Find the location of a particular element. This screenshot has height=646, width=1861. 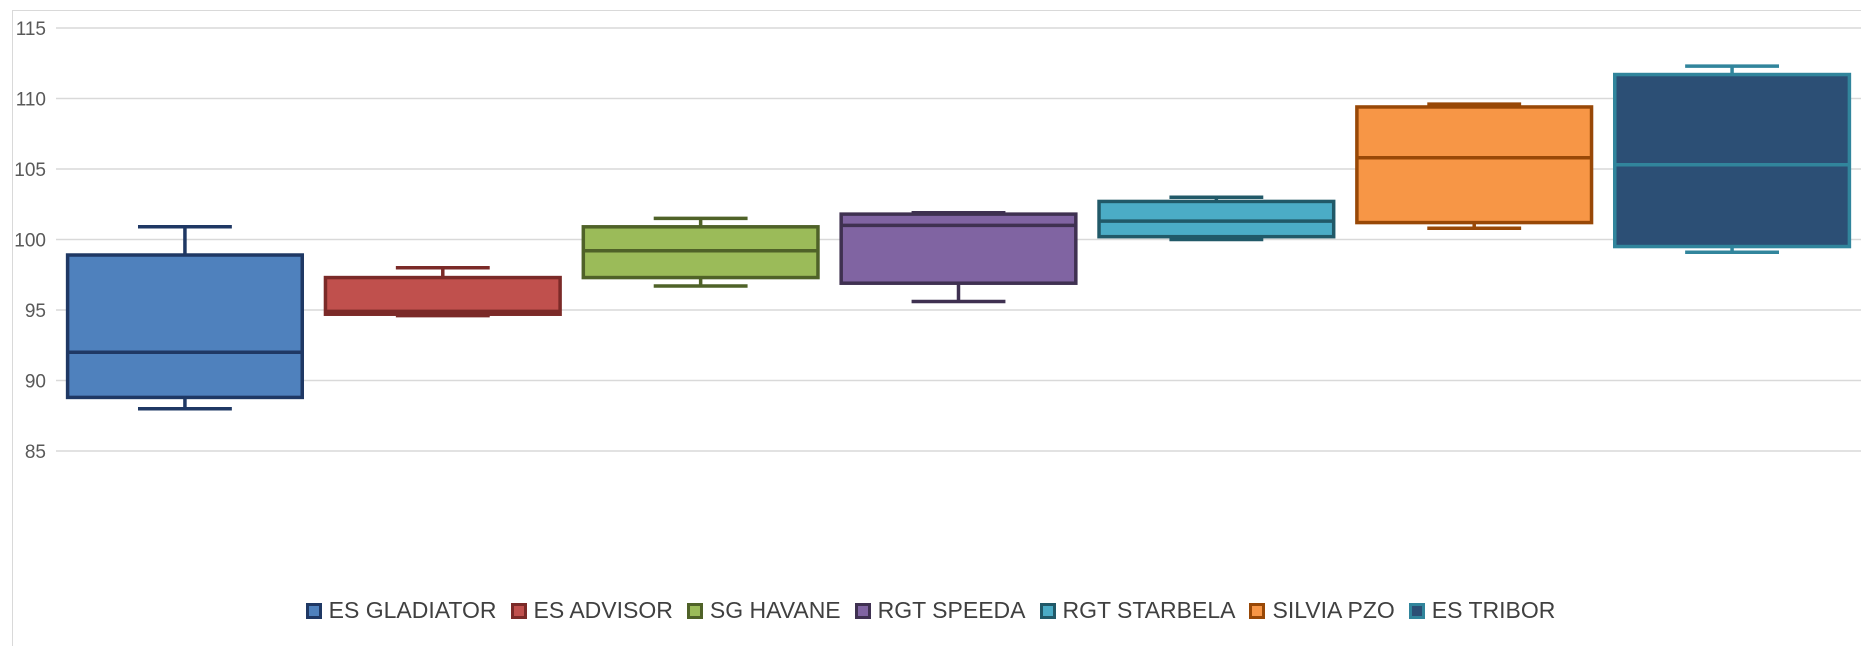

legend-label: RGT SPEEDA is located at coordinates (951, 610).